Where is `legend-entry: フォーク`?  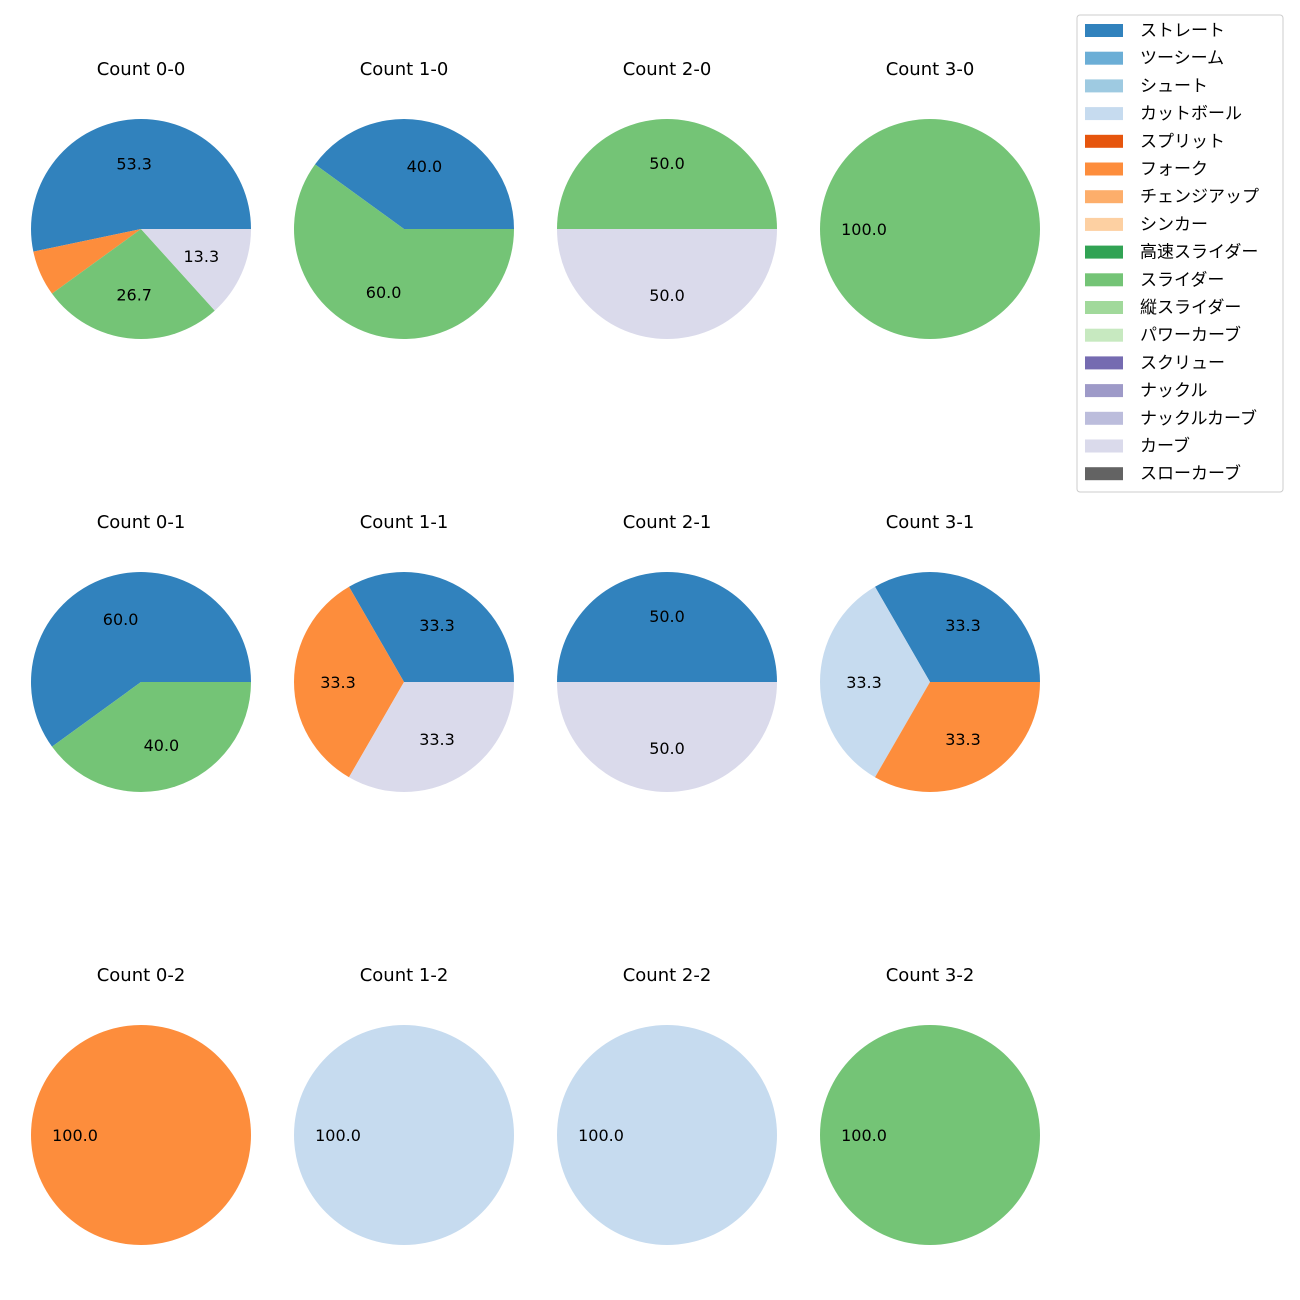
legend-entry: フォーク is located at coordinates (1146, 170).